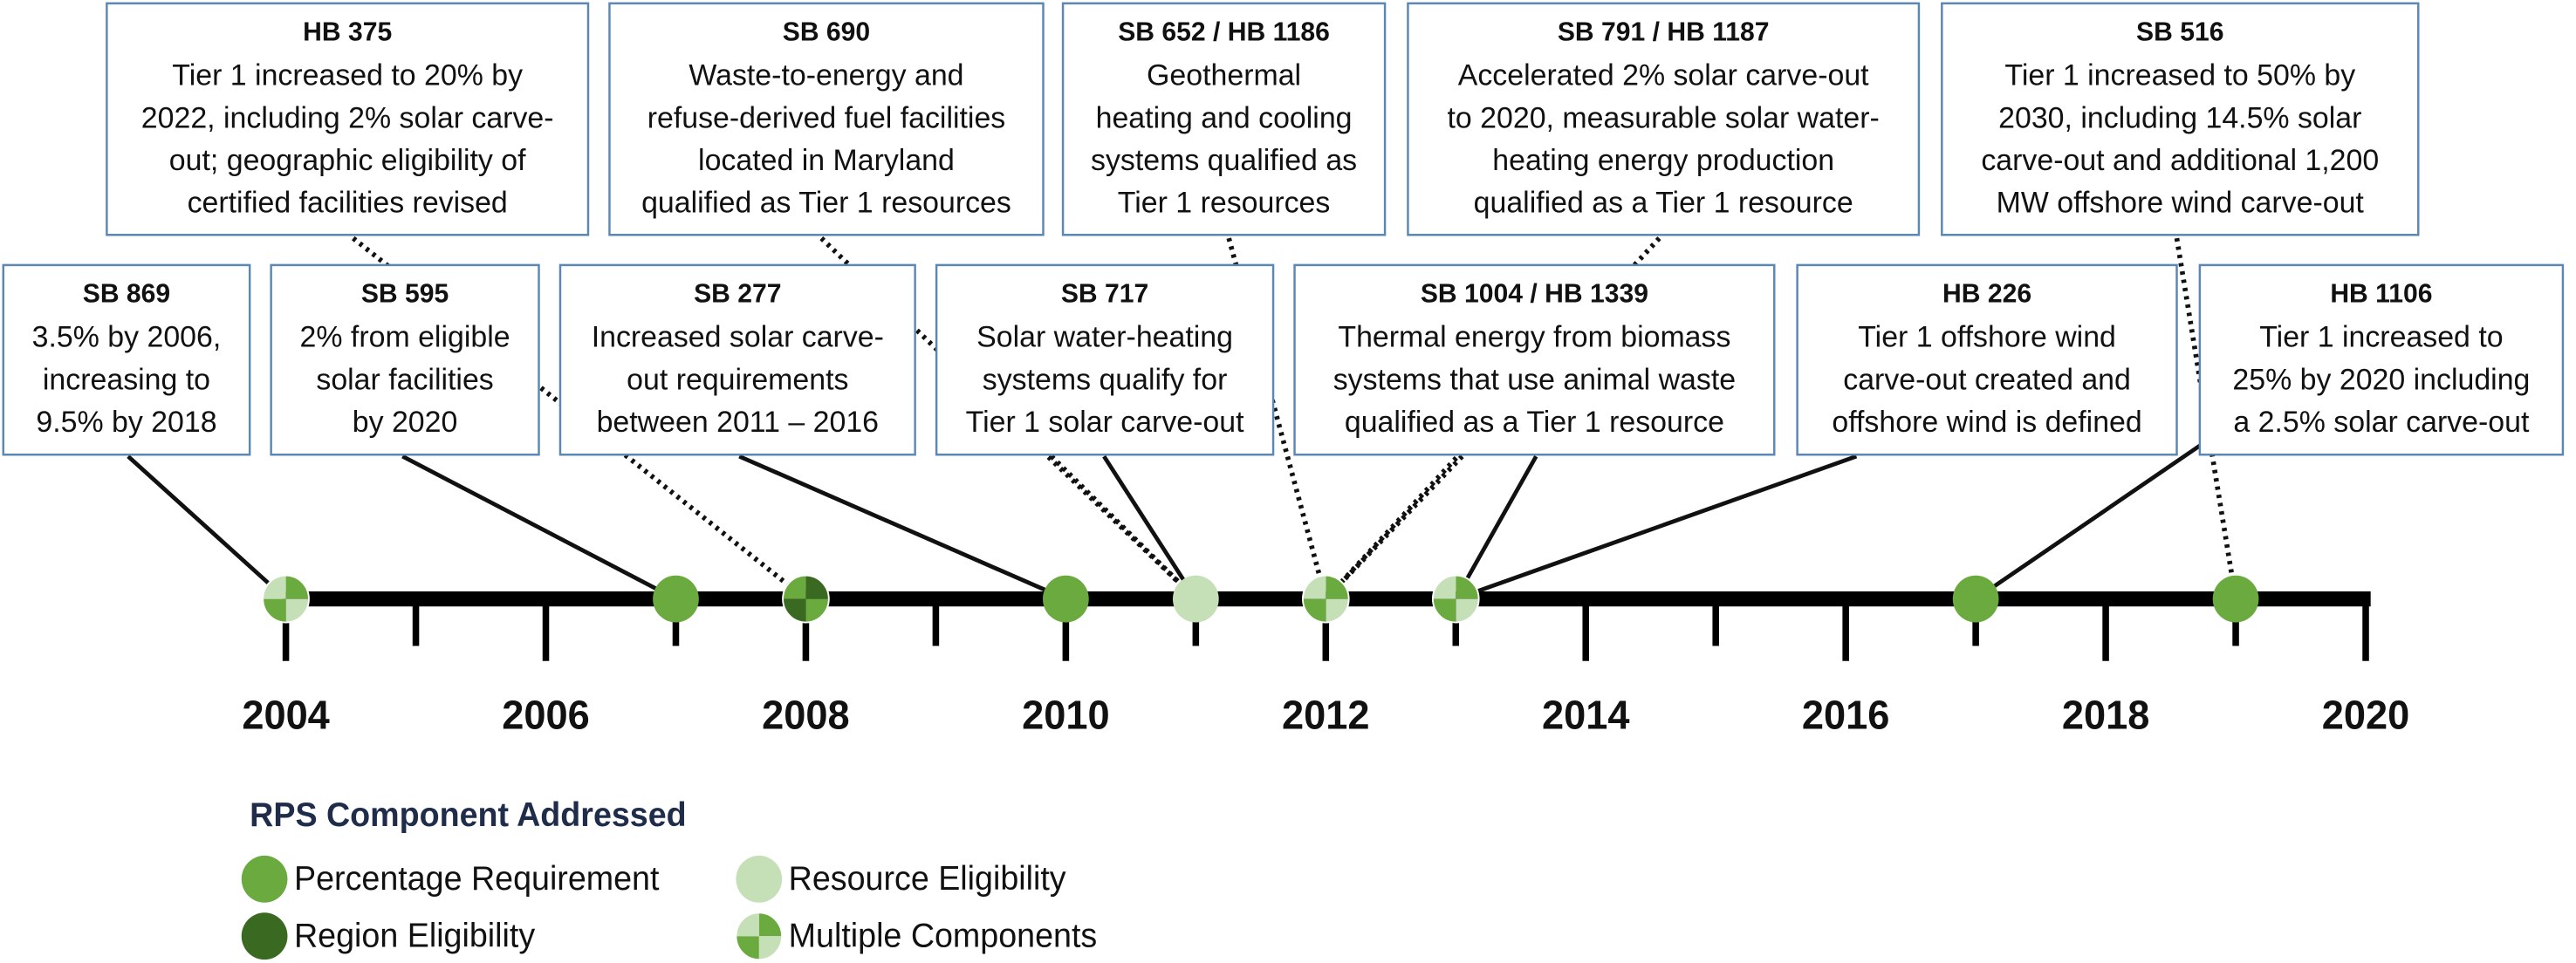 This screenshot has height=963, width=2576. Describe the element at coordinates (545, 715) in the screenshot. I see `year-label: 2006` at that location.